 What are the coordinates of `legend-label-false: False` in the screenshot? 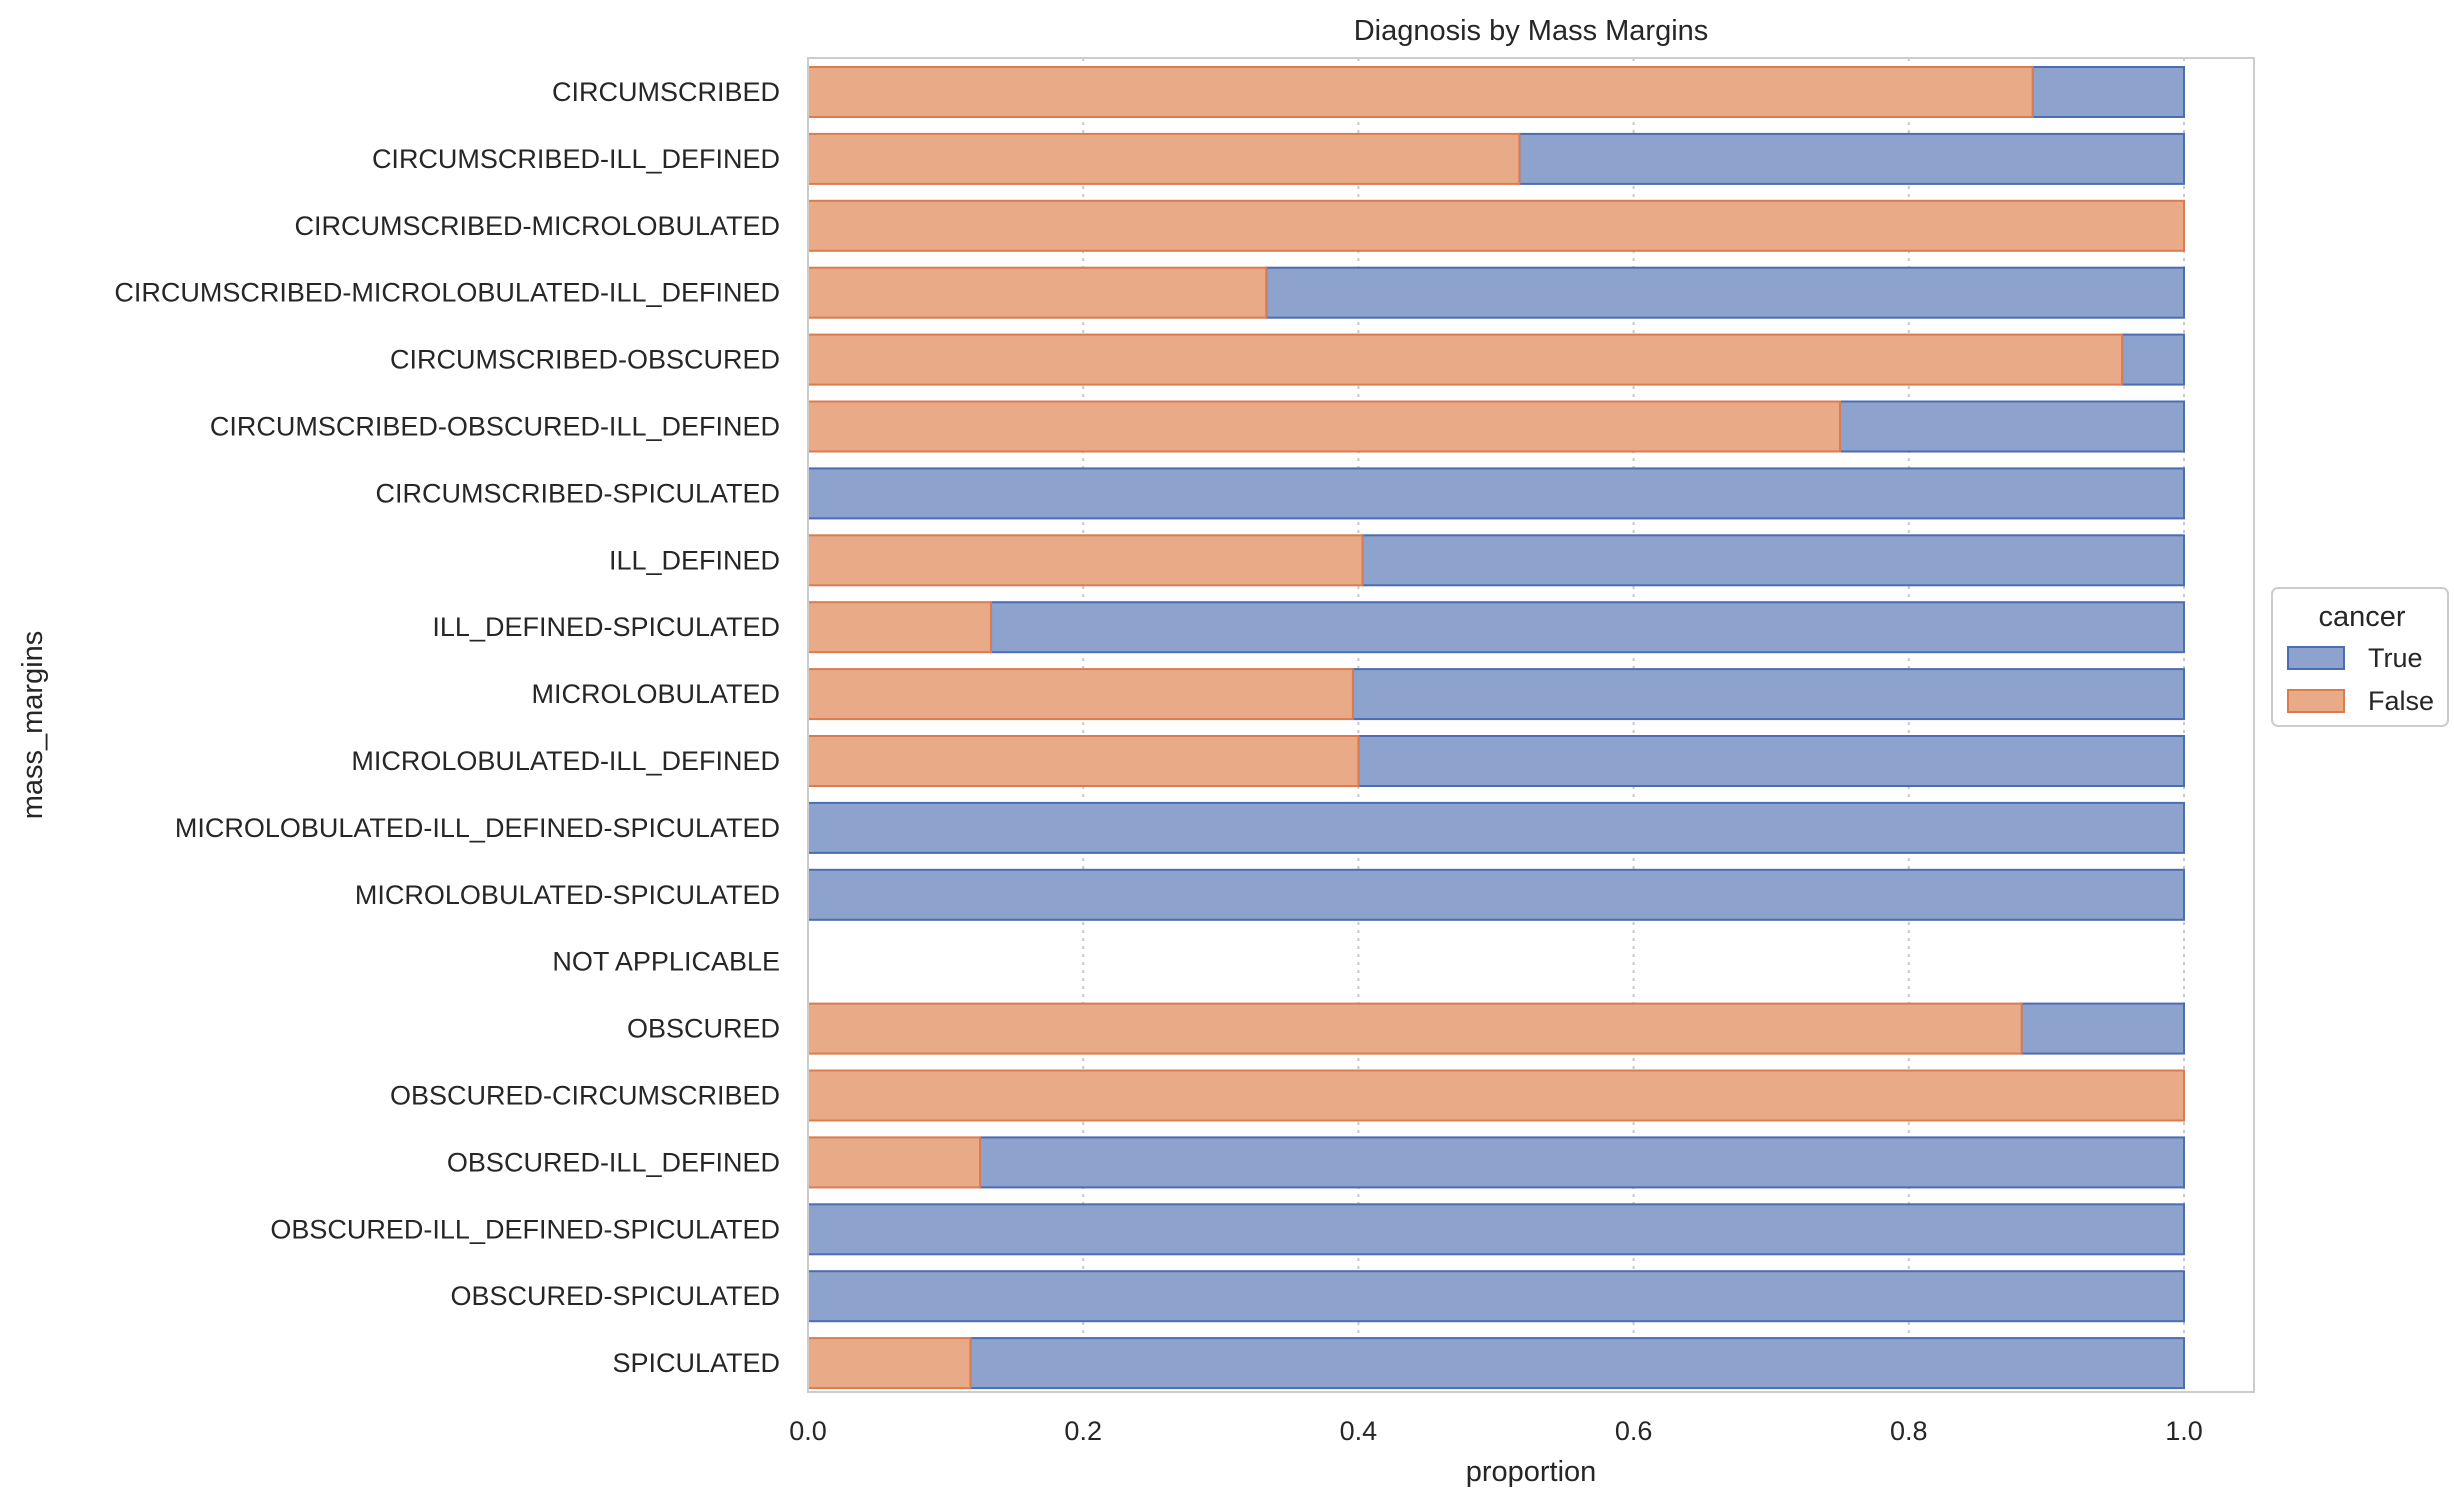 It's located at (2401, 701).